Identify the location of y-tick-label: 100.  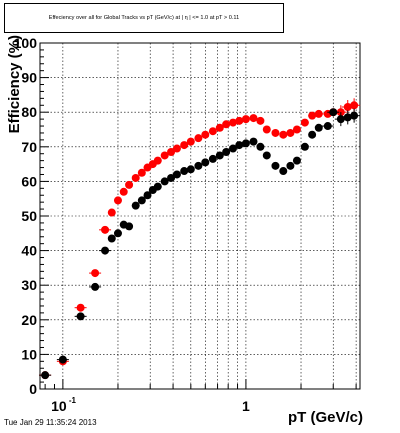
(26, 43).